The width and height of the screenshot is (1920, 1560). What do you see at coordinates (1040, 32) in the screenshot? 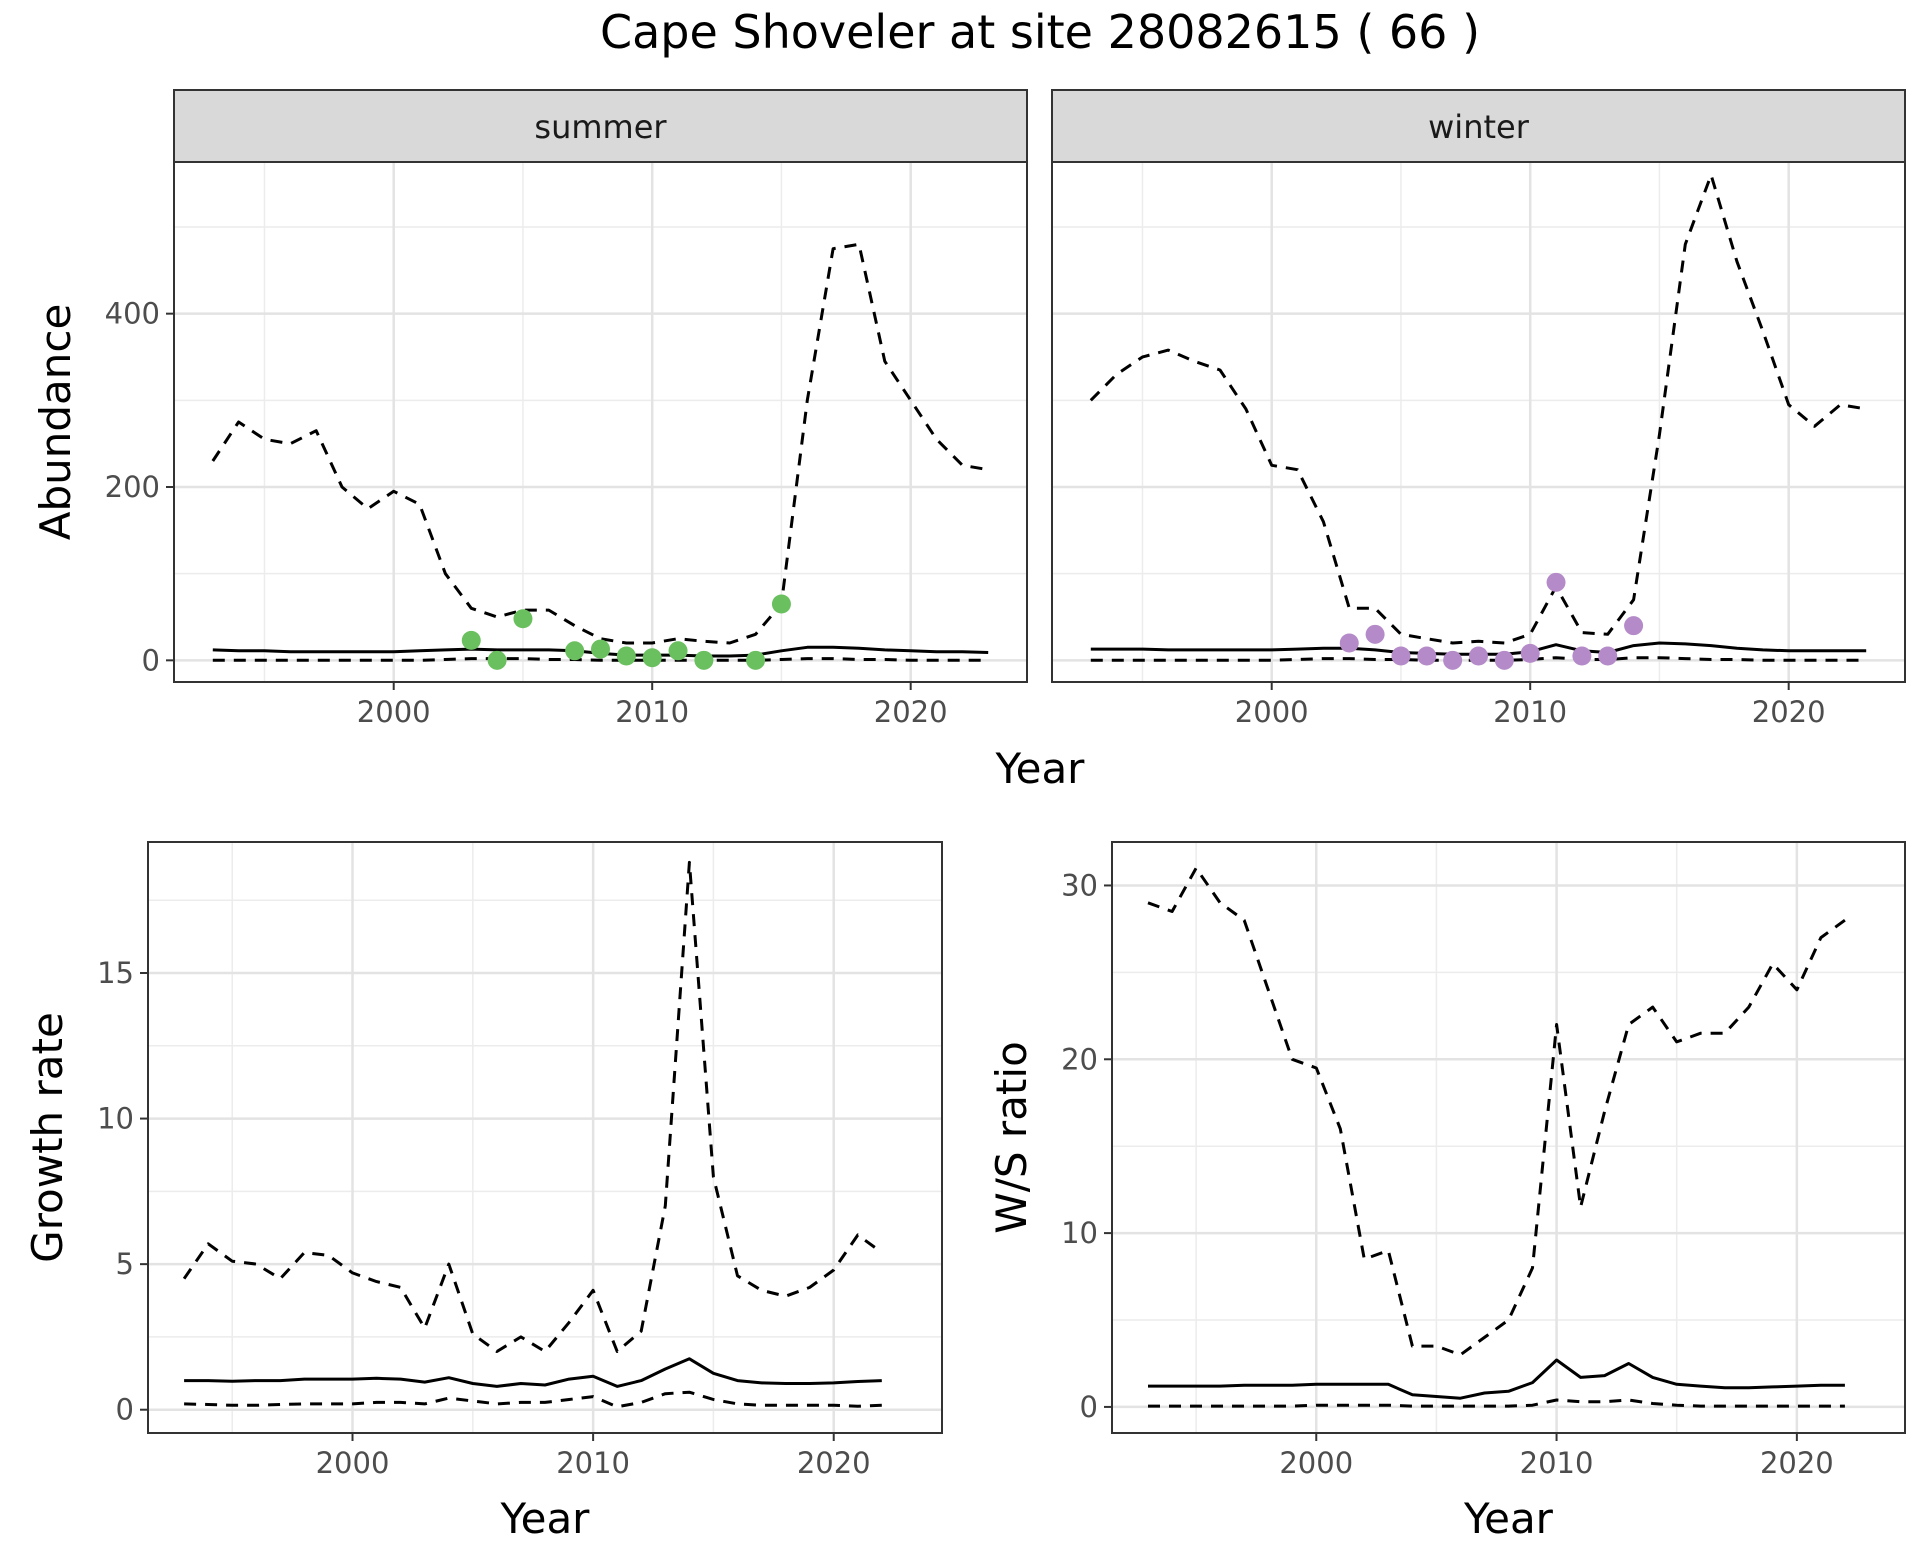
I see `figure-title: Cape Shoveler at site 28082615 ( 66 )` at bounding box center [1040, 32].